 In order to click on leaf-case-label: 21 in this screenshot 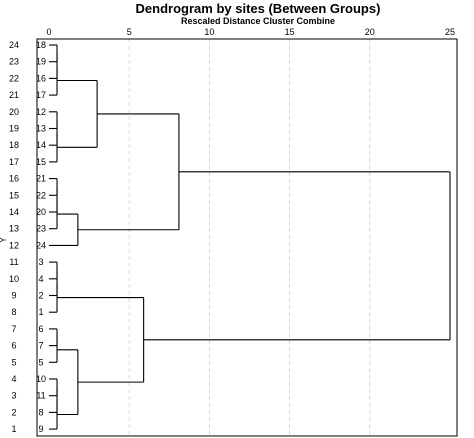, I will do `click(41, 179)`.